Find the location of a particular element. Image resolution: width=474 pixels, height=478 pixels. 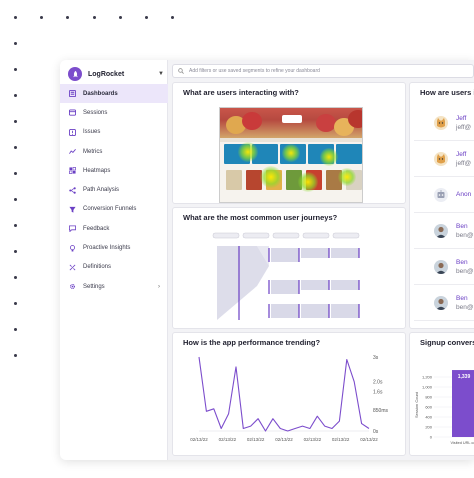

series-line is located at coordinates (284, 394).